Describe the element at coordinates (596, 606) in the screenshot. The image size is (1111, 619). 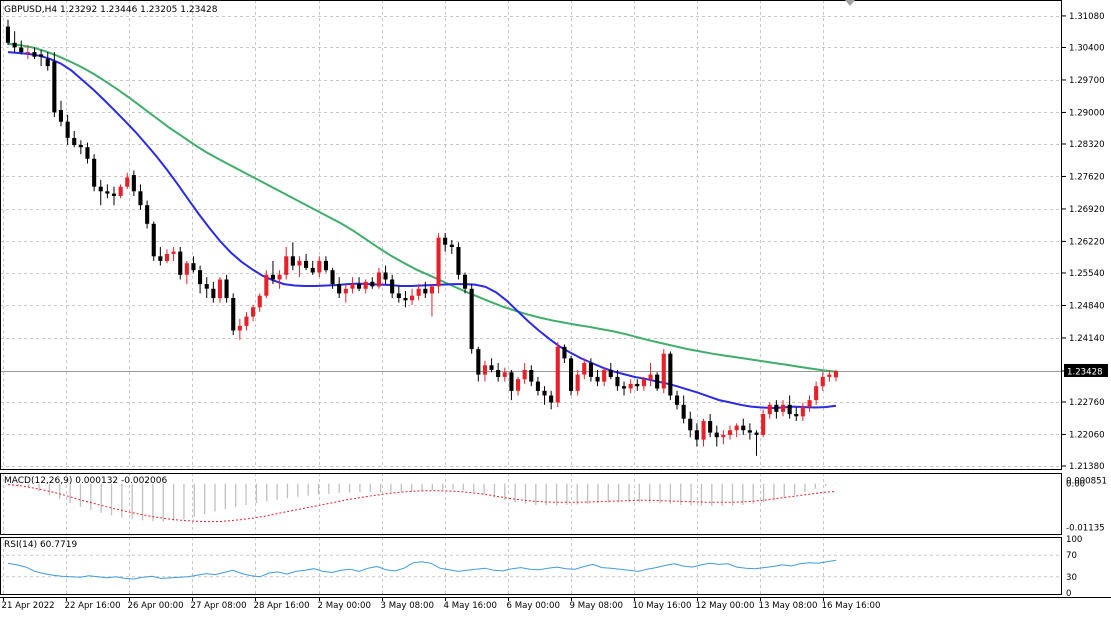
I see `time-tick-label: 9 May 08:00` at that location.